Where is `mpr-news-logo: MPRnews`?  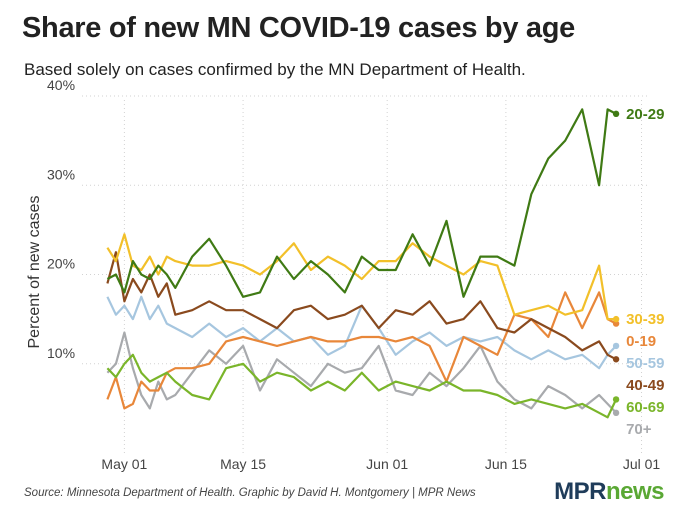 mpr-news-logo: MPRnews is located at coordinates (609, 492).